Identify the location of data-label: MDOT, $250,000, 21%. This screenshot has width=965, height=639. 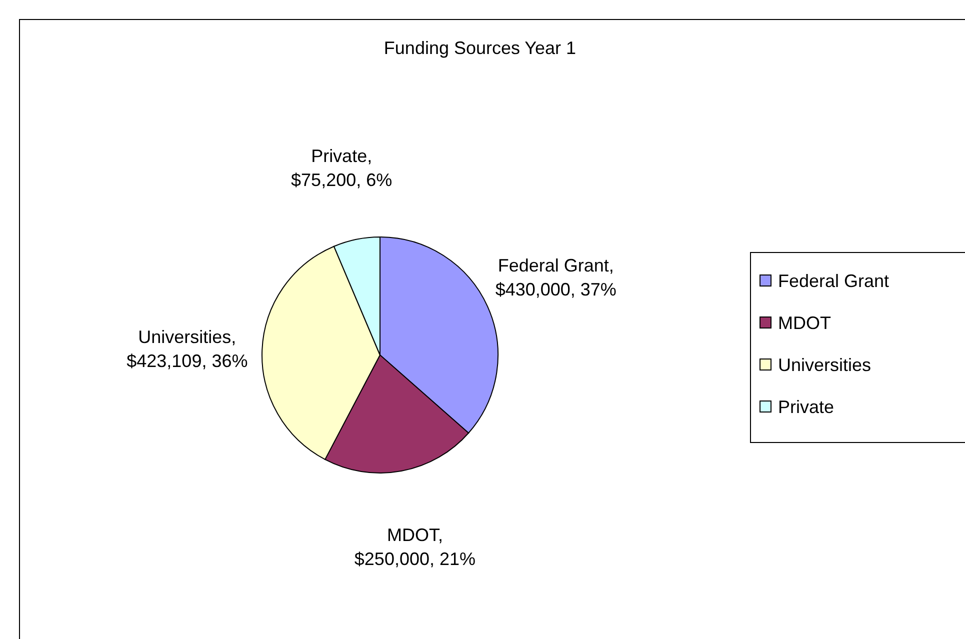
(415, 546).